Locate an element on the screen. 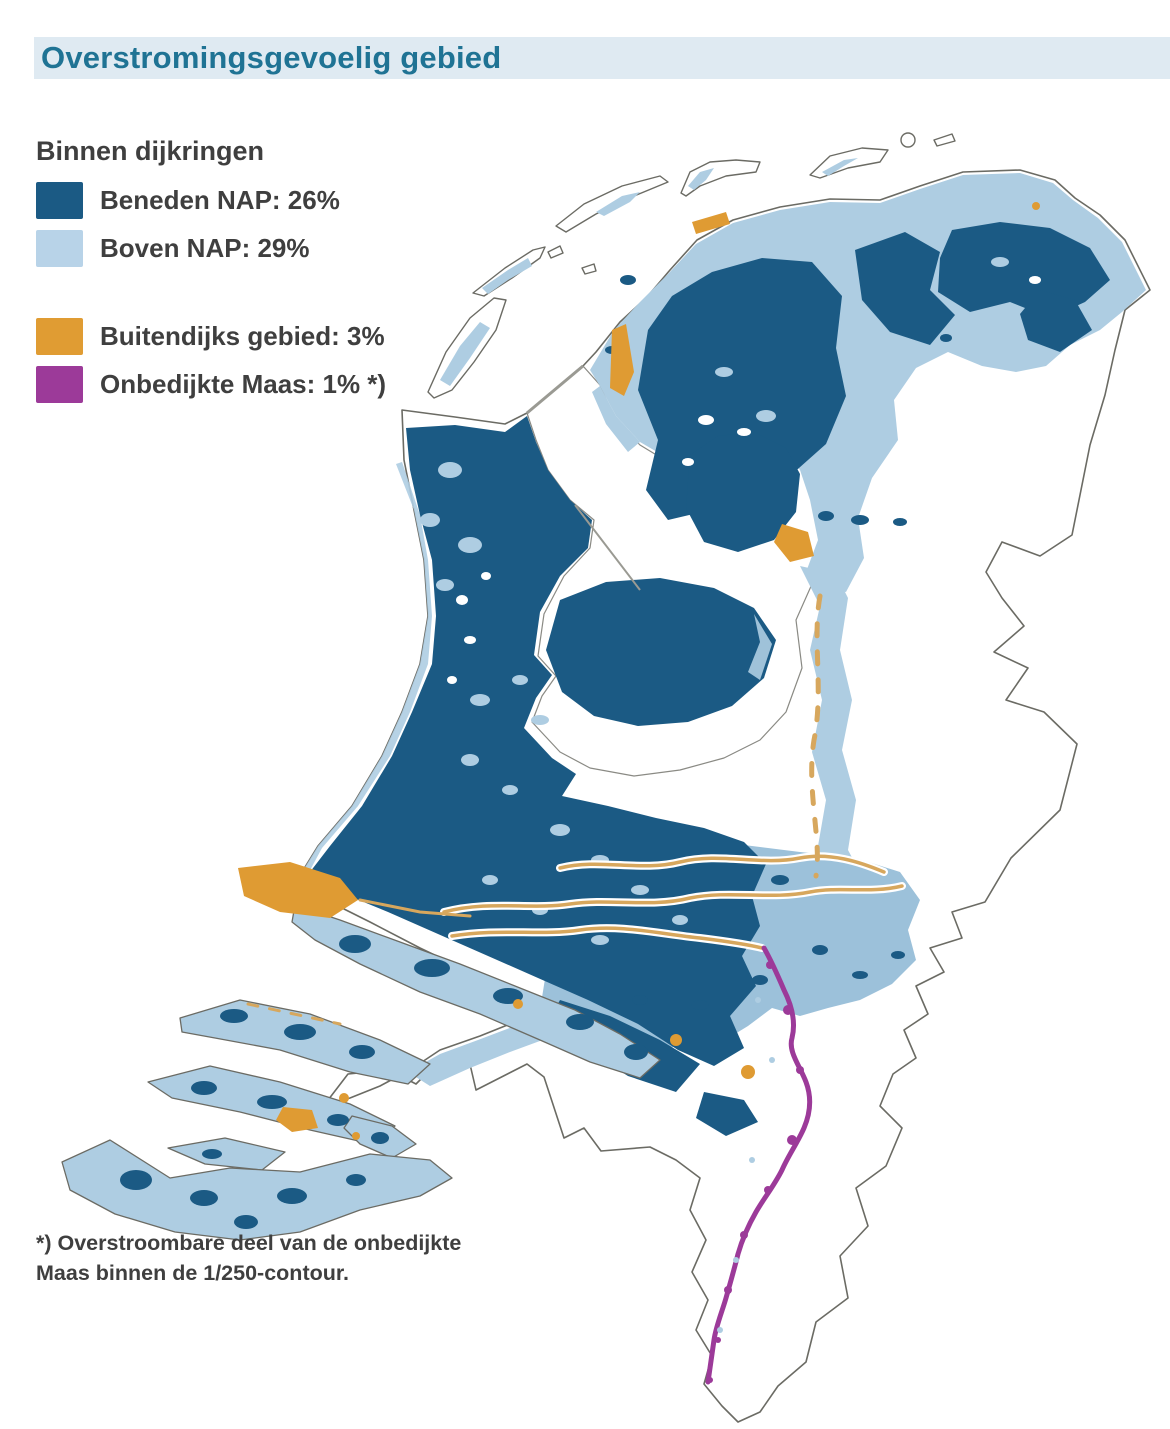 Image resolution: width=1170 pixels, height=1429 pixels. maas-fringe-specks is located at coordinates (746, 1165).